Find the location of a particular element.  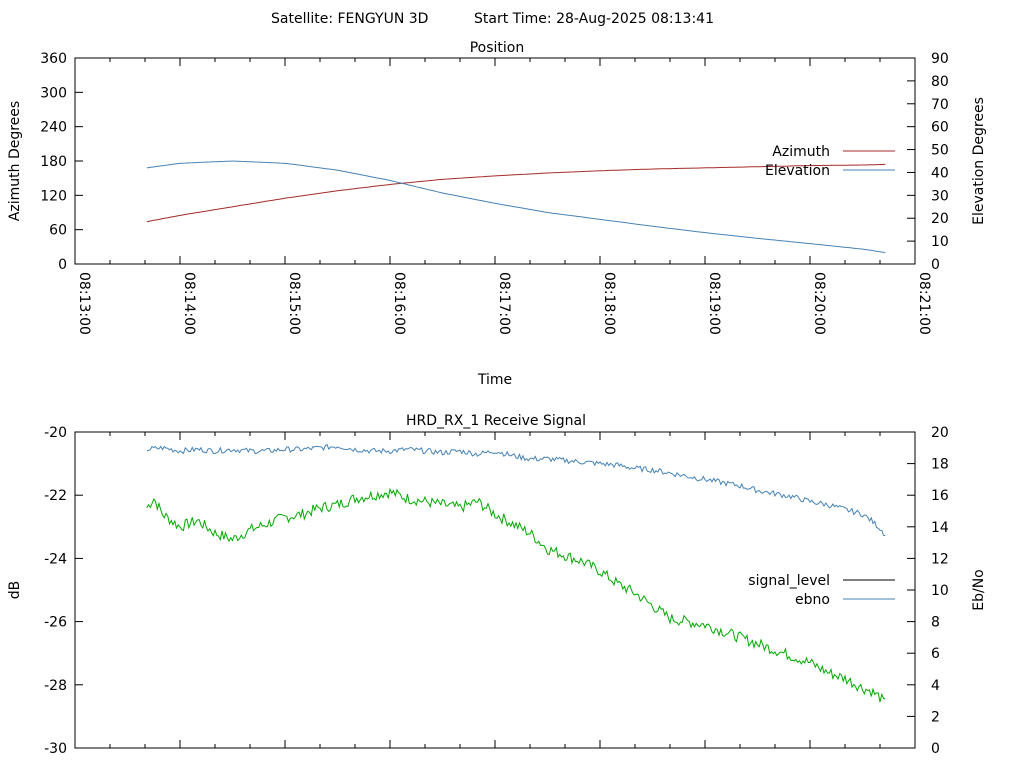

x-tick-label: 08:16:00 is located at coordinates (399, 303).